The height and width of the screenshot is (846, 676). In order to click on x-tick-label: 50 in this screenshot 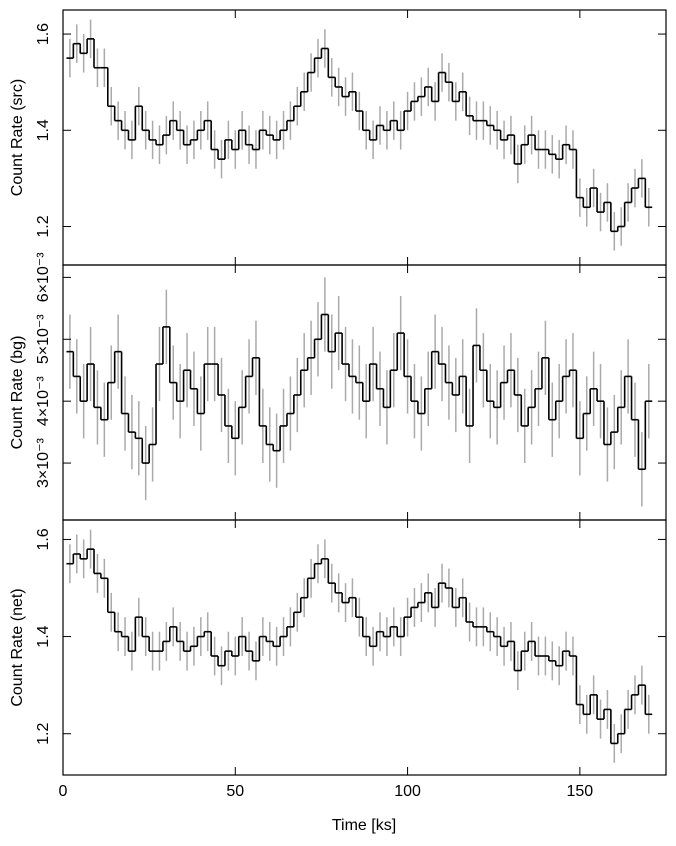, I will do `click(235, 791)`.